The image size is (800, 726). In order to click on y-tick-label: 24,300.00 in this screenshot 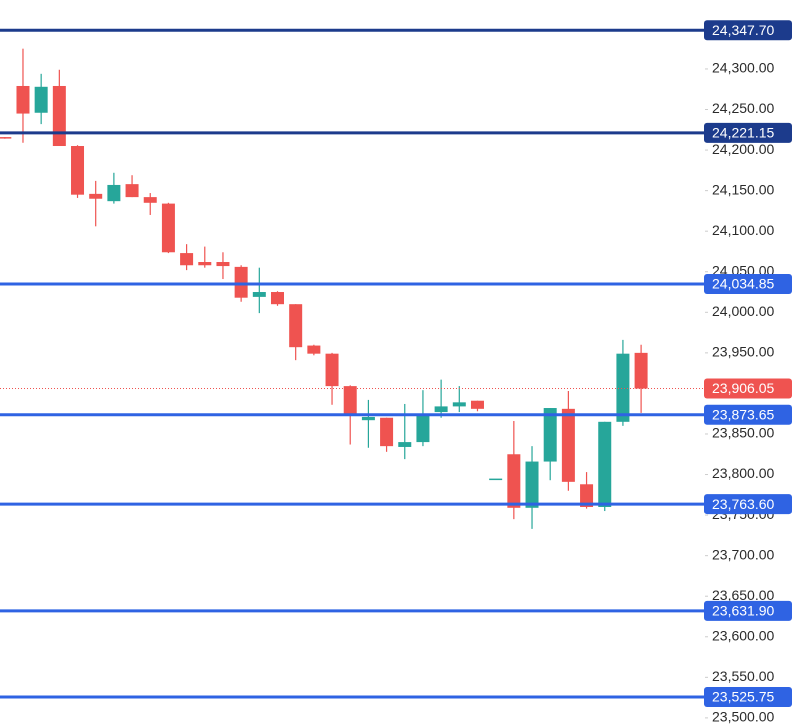, I will do `click(743, 68)`.